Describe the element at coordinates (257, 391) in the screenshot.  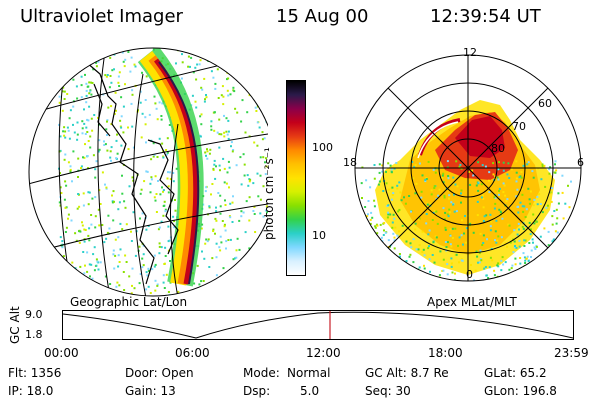
I see `info-dsp-label: Dsp:` at that location.